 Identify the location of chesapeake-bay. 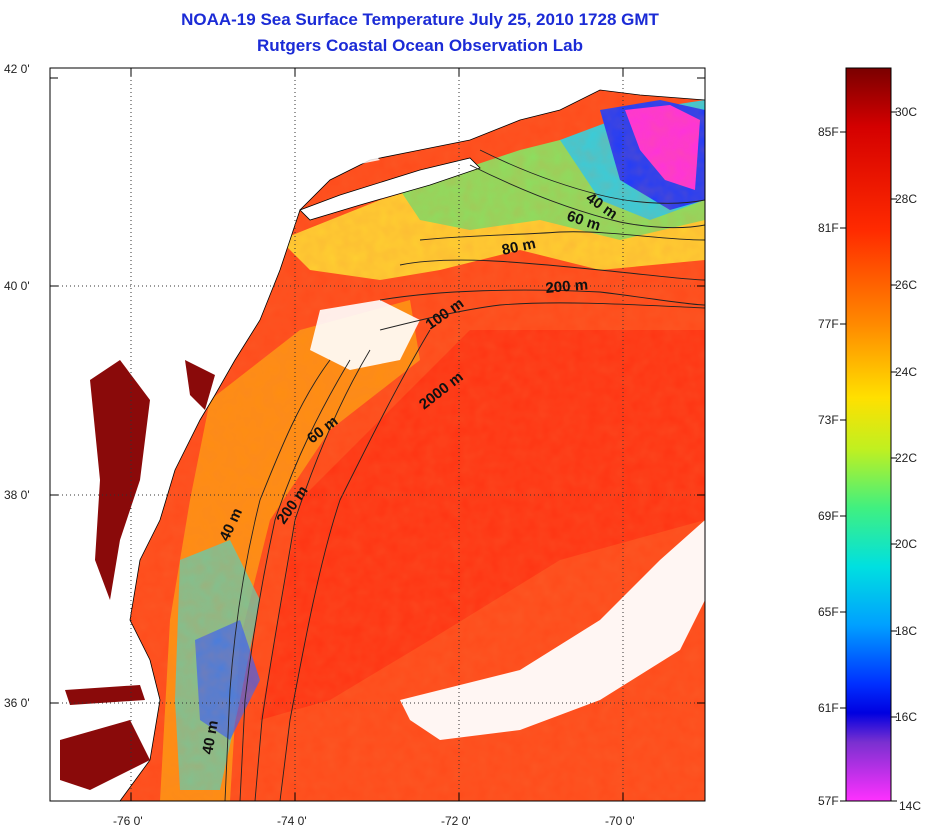
(120, 480).